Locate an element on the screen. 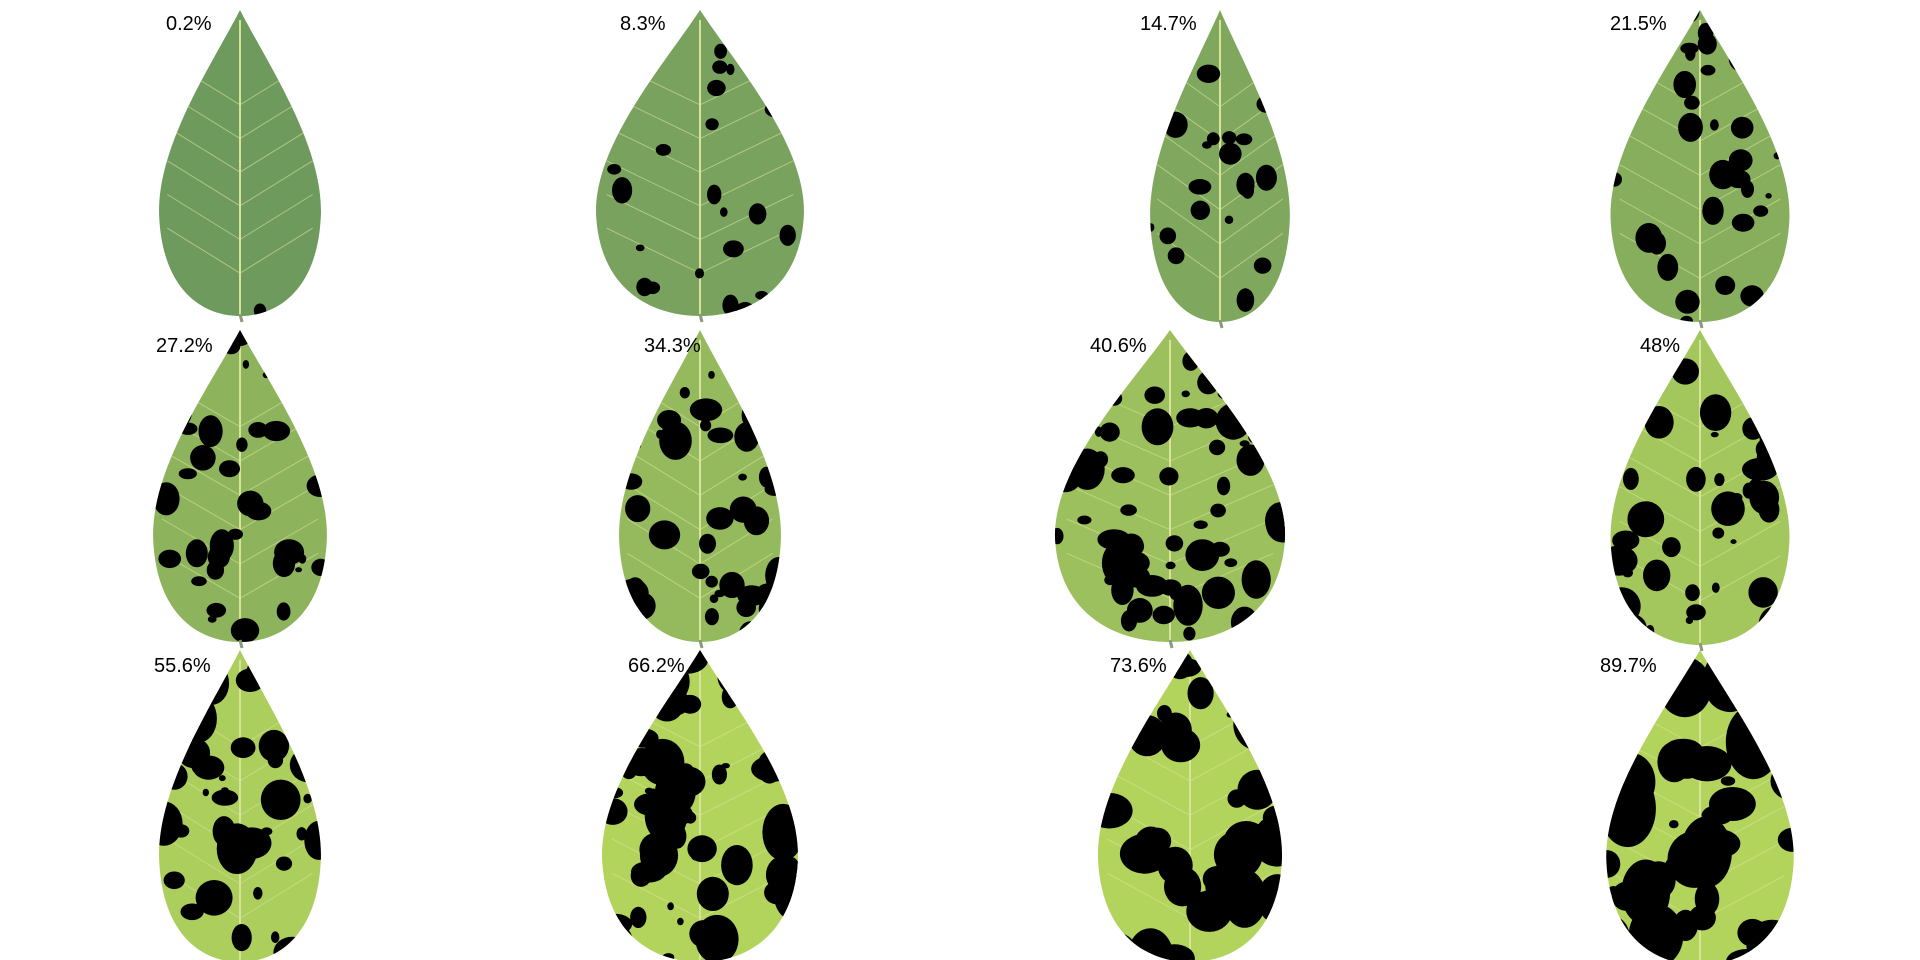 The height and width of the screenshot is (960, 1920). leaf-panel: 89.7% is located at coordinates (1730, 800).